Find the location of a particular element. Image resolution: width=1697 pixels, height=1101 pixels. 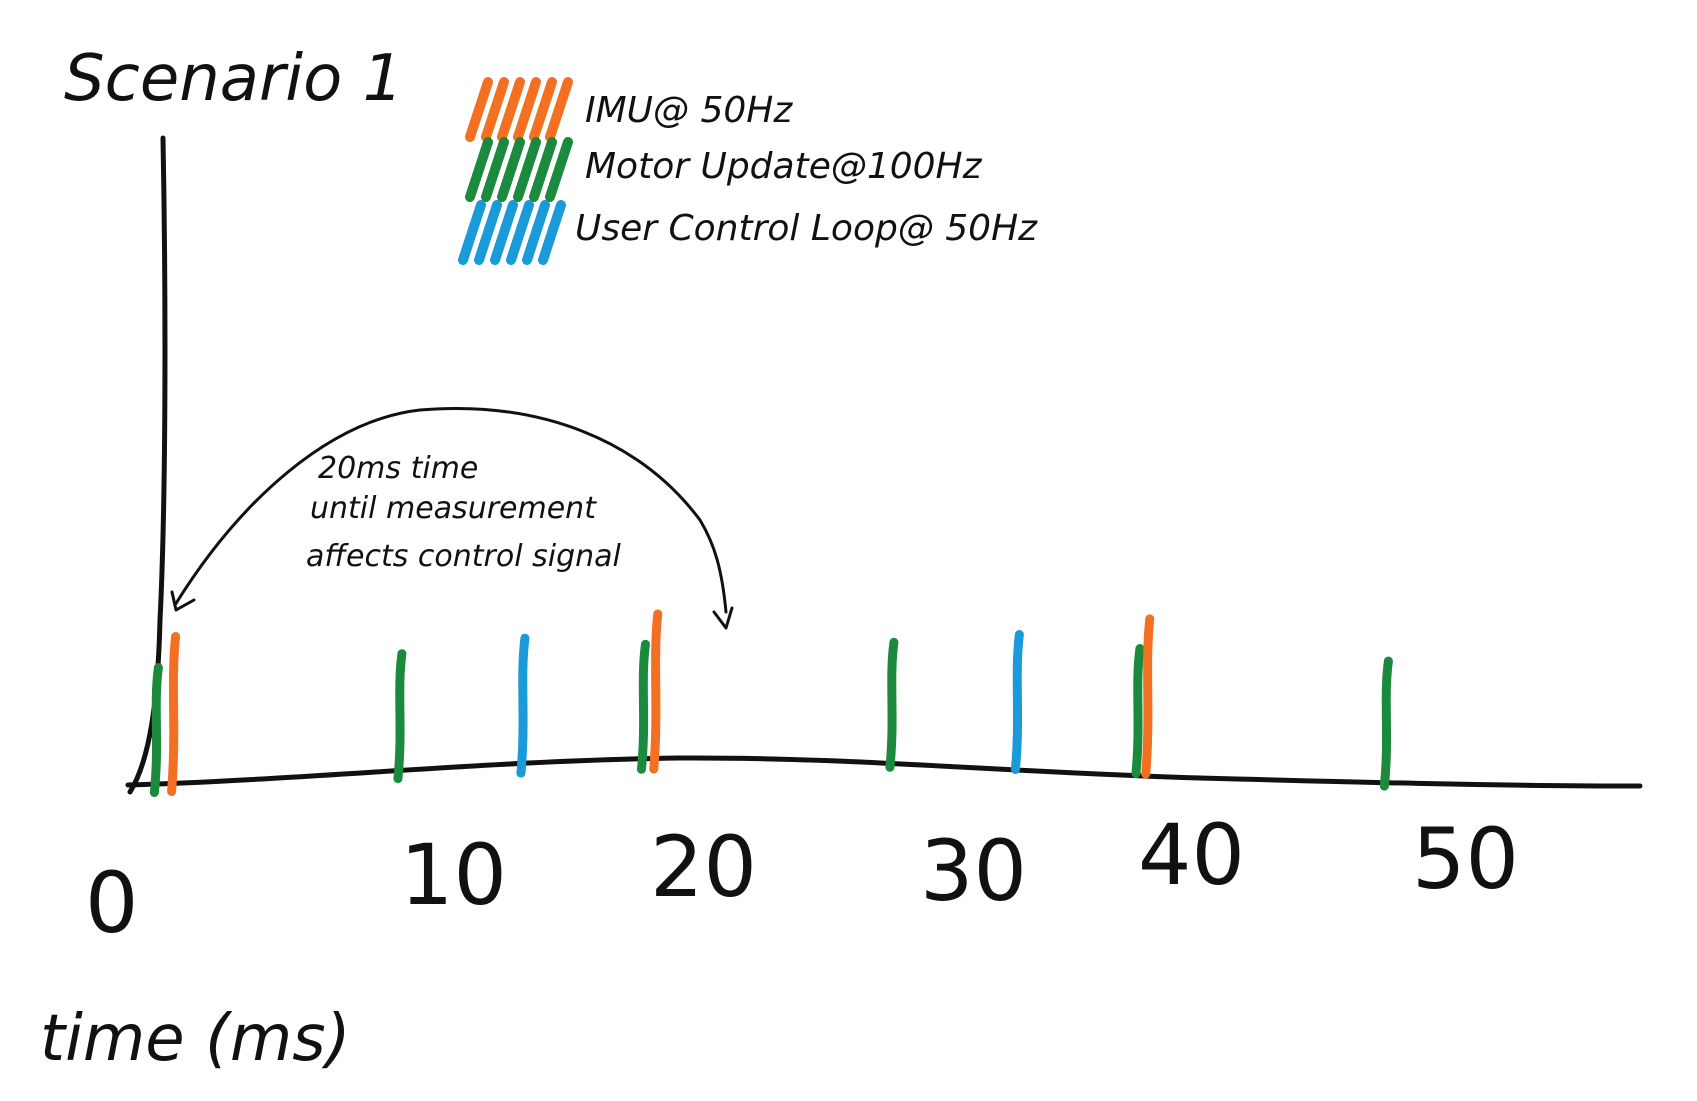

blue-scribble-icon is located at coordinates (512, 232).